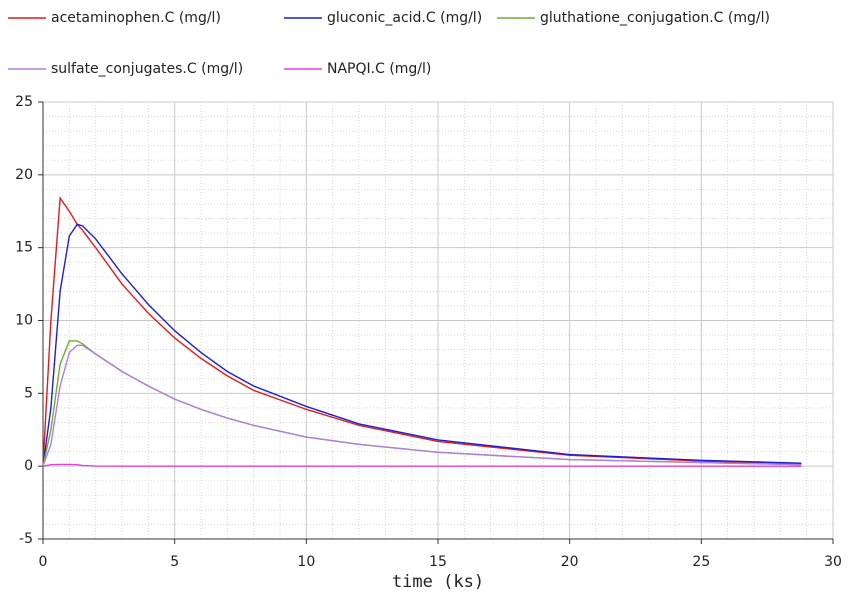 This screenshot has height=604, width=851. Describe the element at coordinates (136, 18) in the screenshot. I see `legend-label: acetaminophen.C (mg/l)` at that location.